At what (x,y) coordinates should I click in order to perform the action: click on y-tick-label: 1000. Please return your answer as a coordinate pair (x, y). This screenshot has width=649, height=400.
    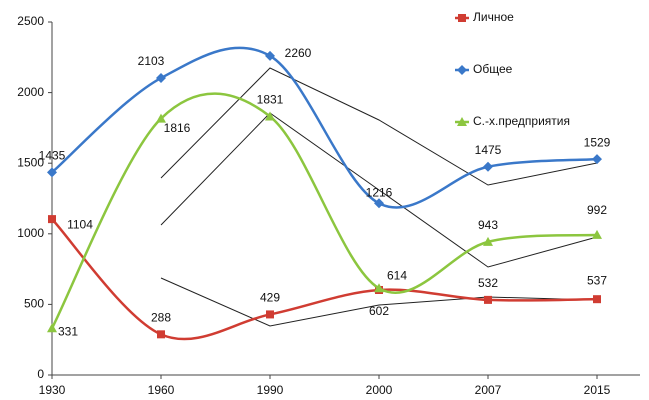
    Looking at the image, I should click on (30, 233).